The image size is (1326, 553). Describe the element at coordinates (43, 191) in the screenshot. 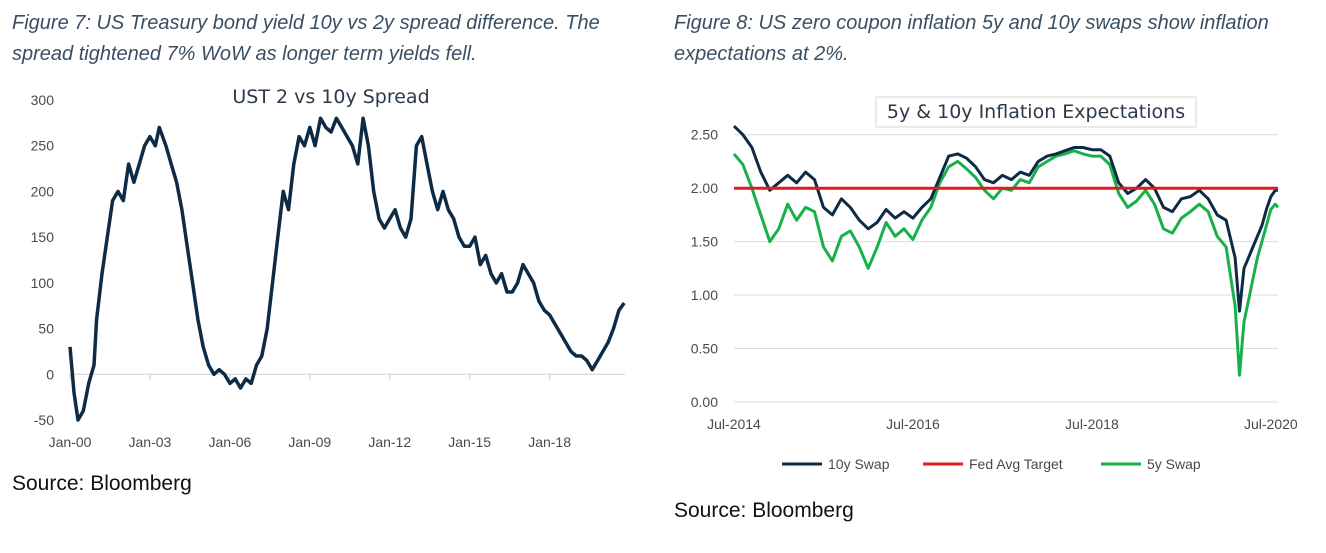

I see `chart1-ytick-5: 200` at that location.